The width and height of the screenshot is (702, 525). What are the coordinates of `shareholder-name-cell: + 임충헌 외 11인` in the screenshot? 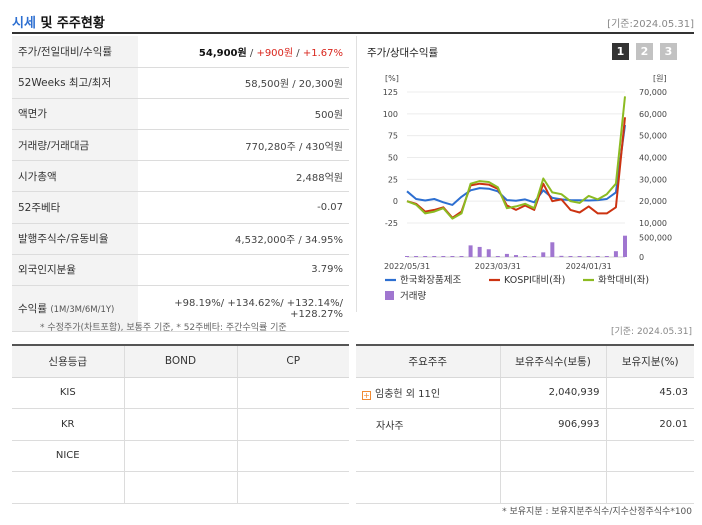 It's located at (428, 393).